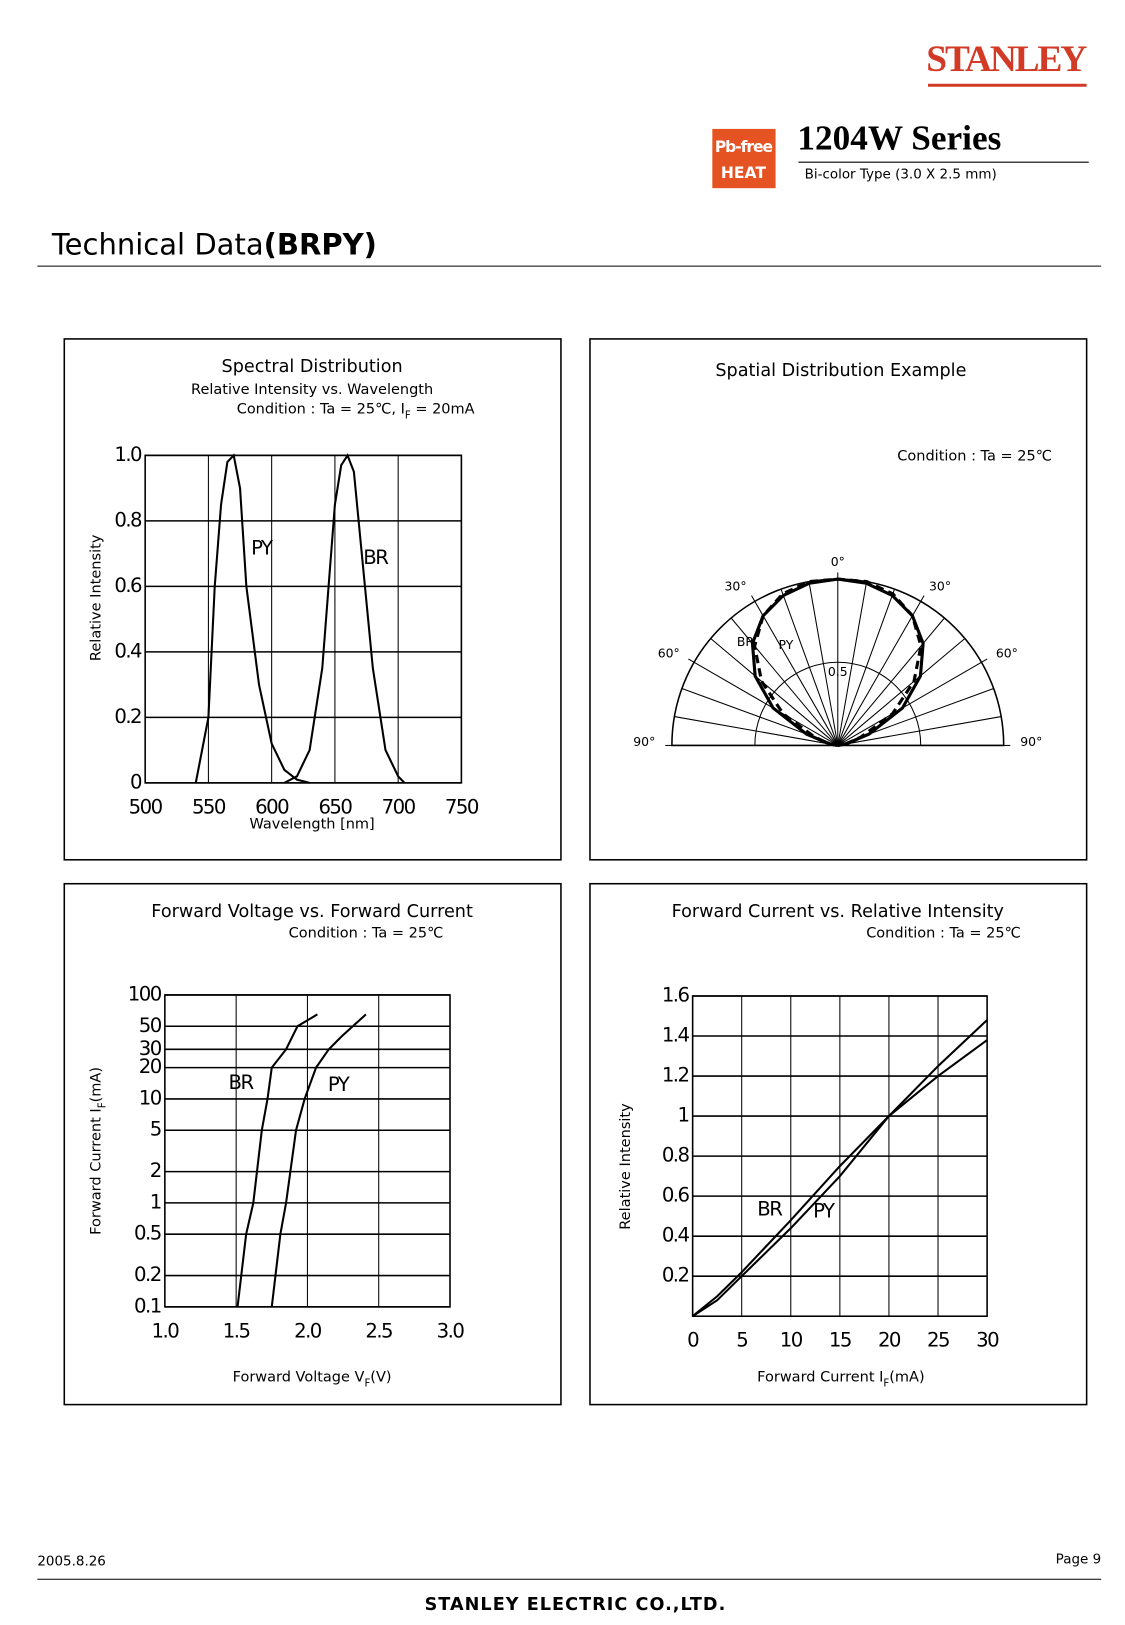 The image size is (1125, 1625). I want to click on y-tick-label: 100, so click(145, 993).